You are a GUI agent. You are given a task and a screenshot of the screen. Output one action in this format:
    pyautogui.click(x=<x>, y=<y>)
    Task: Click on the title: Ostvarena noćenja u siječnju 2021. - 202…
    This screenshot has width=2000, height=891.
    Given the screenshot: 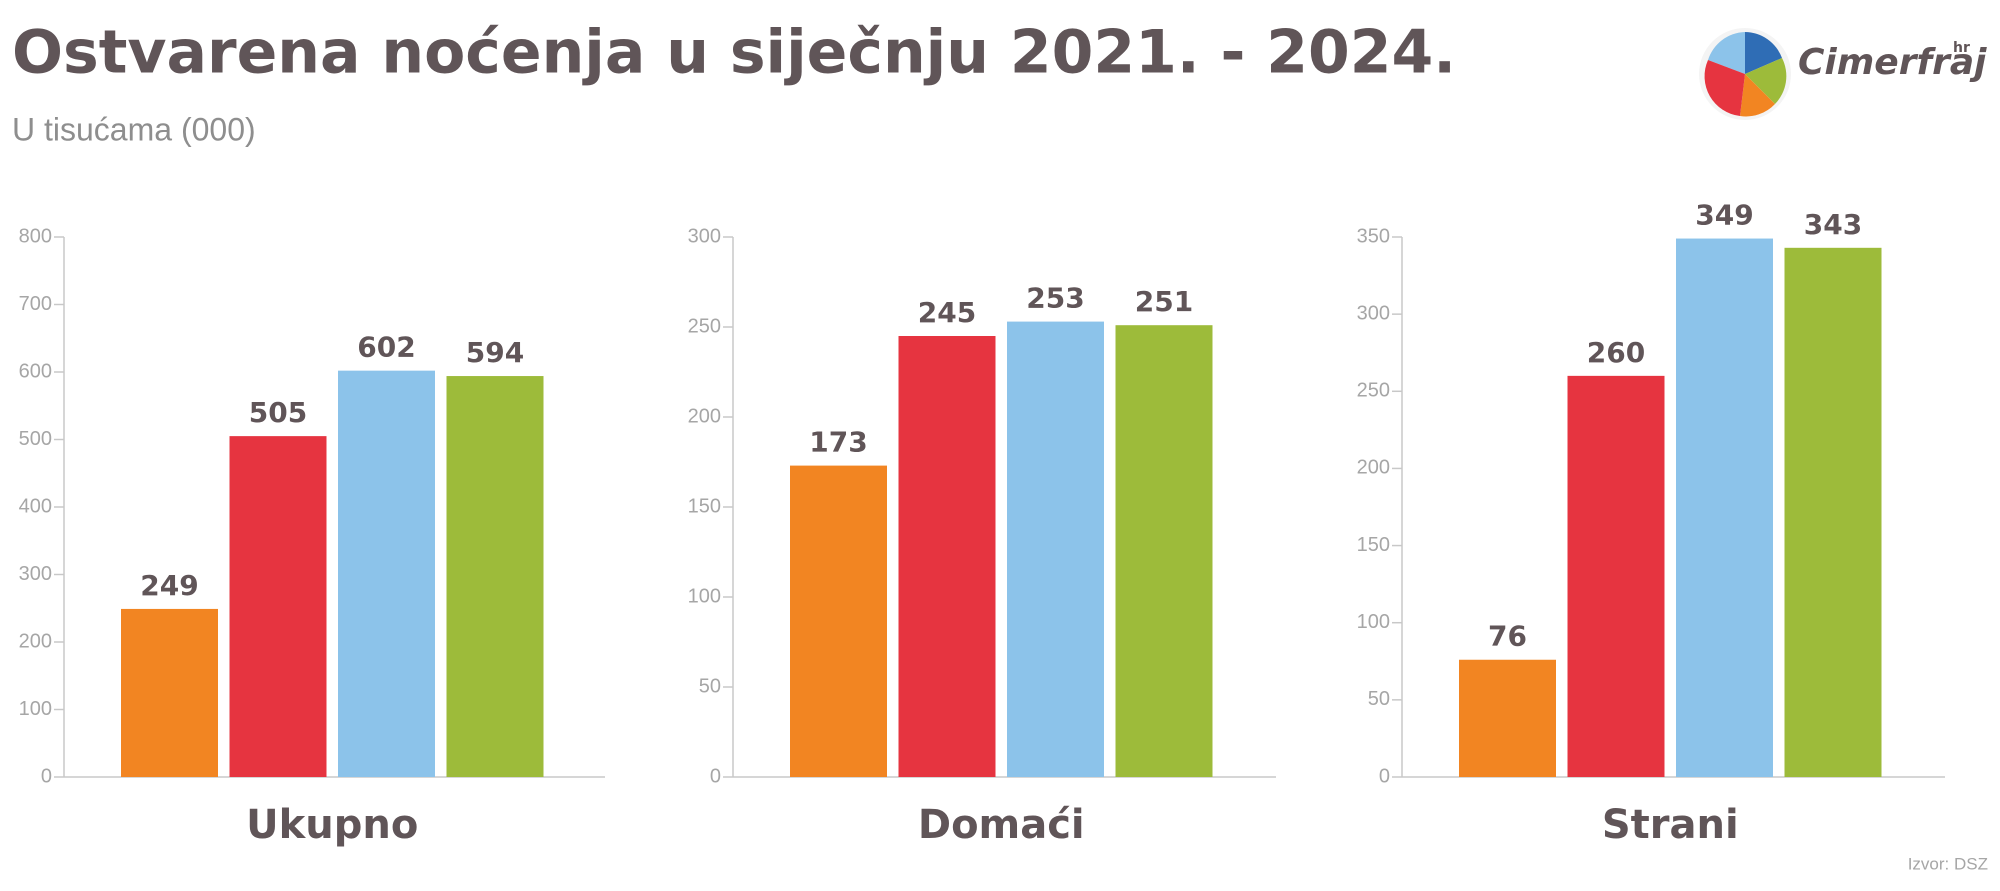 What is the action you would take?
    pyautogui.click(x=734, y=53)
    